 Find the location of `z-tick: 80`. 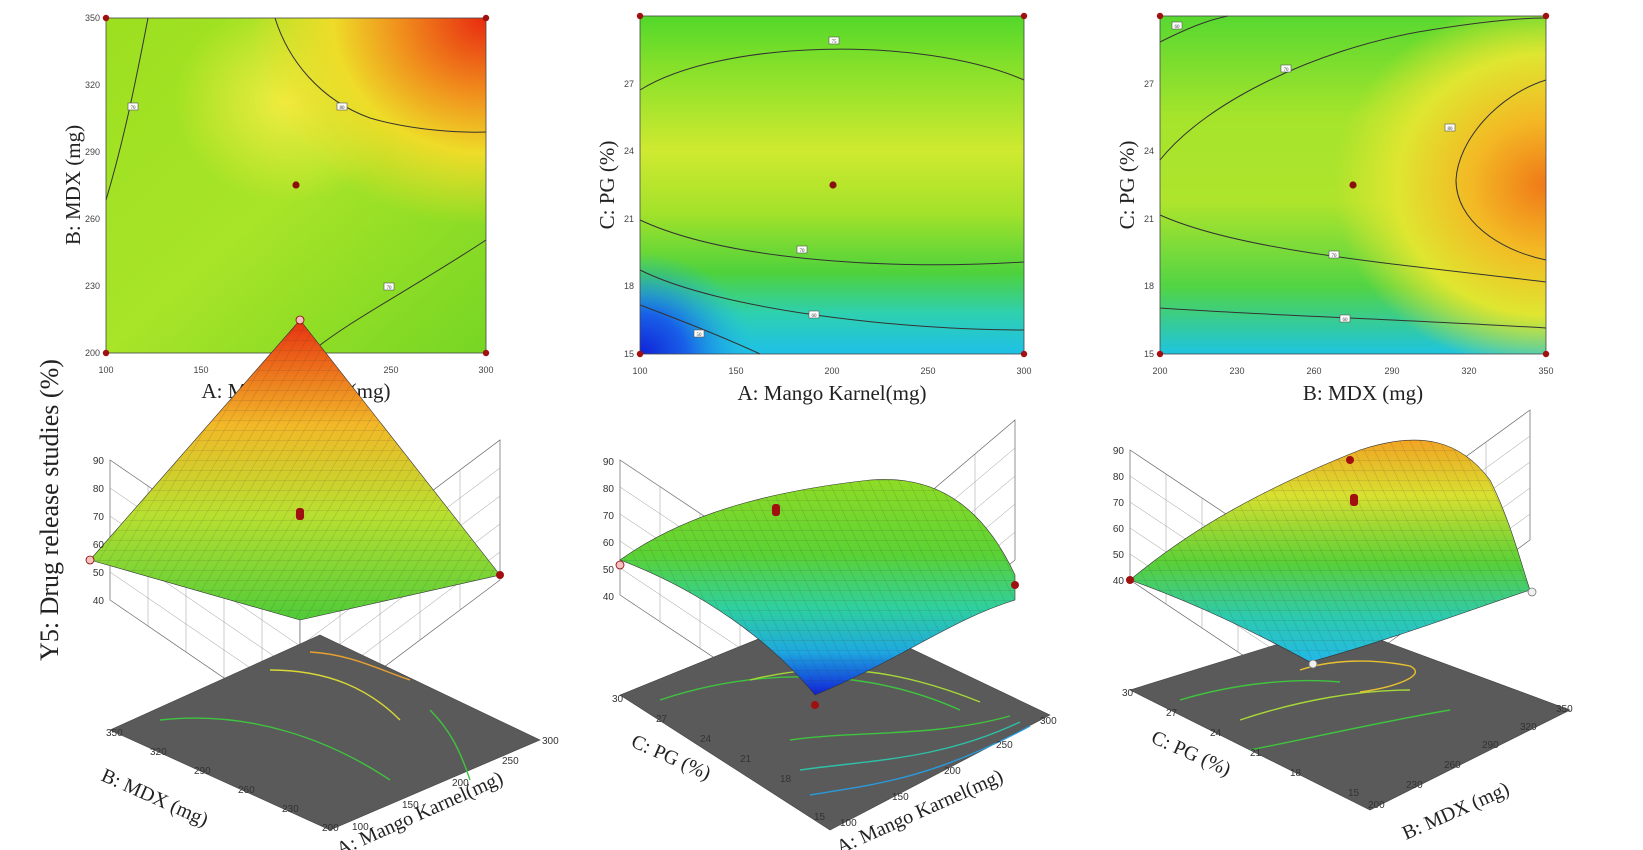

z-tick: 80 is located at coordinates (609, 489).